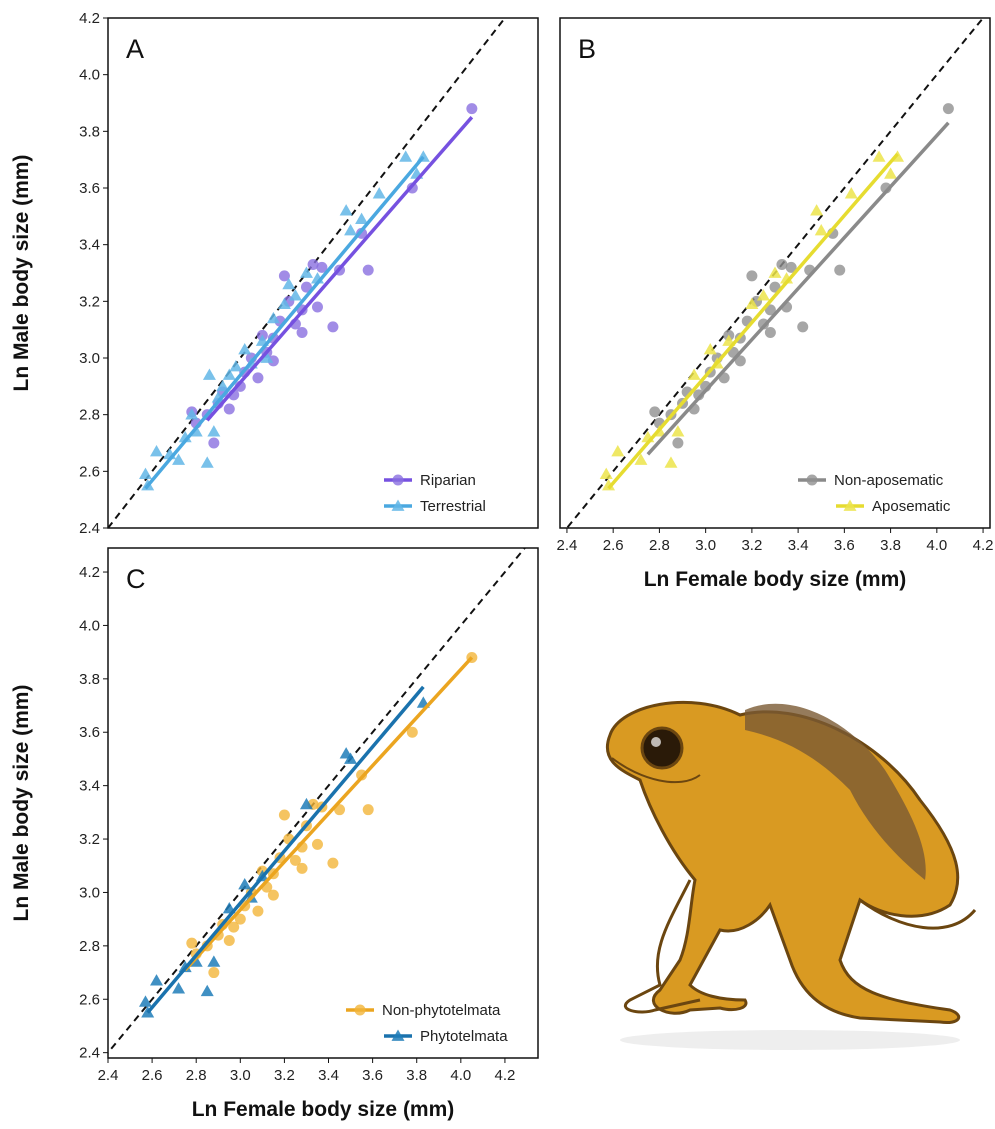 This screenshot has height=1129, width=995. I want to click on x-tick-label: 4.2, so click(983, 545).